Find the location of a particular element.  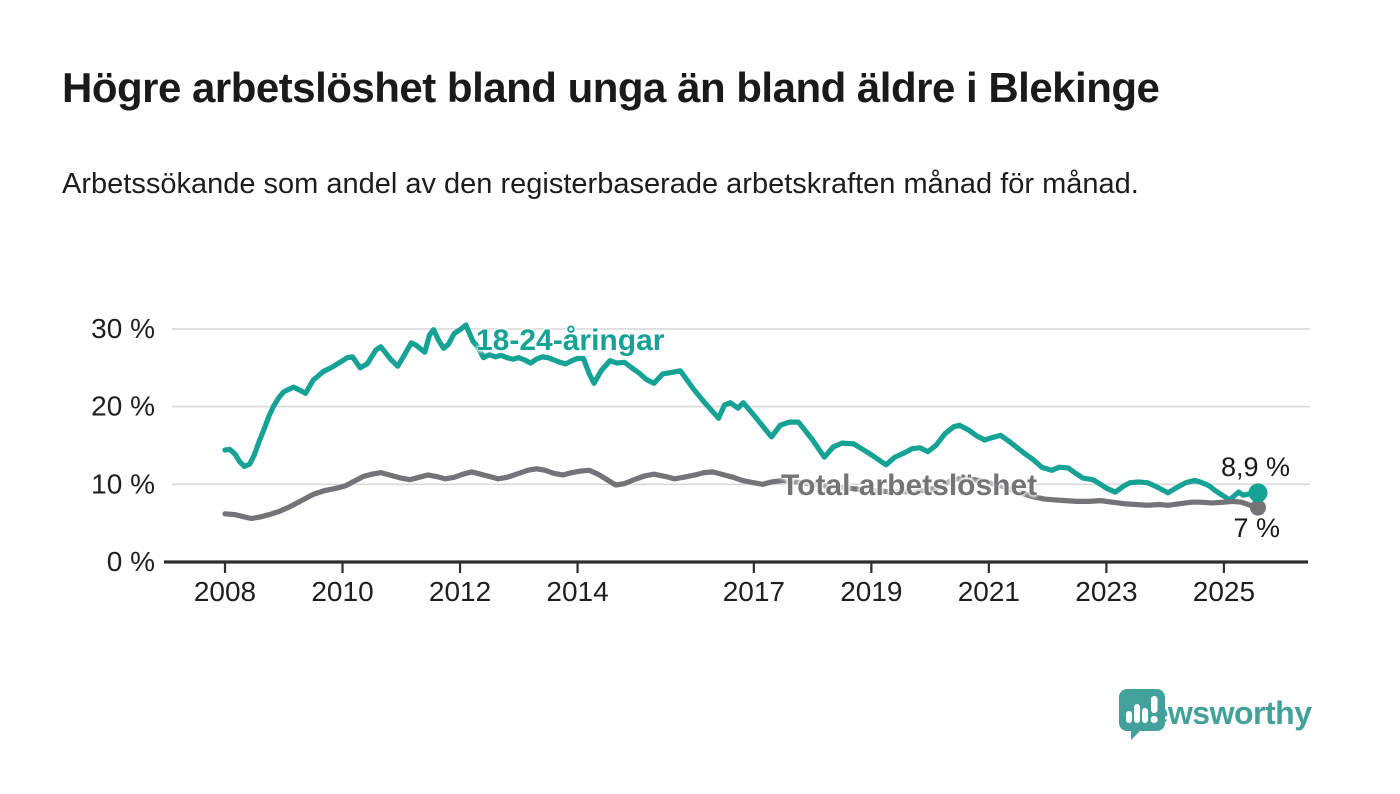

x-axis-tick-label: 2012 is located at coordinates (460, 591).